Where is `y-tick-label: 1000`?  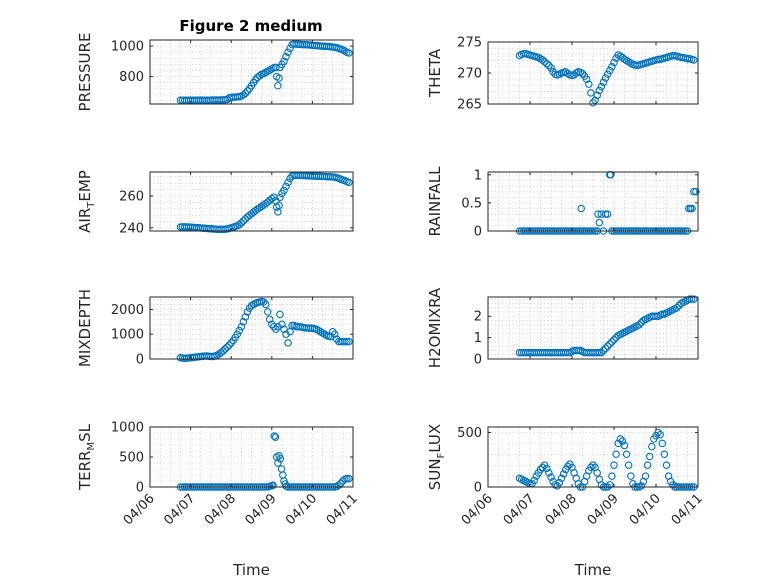
y-tick-label: 1000 is located at coordinates (127, 47).